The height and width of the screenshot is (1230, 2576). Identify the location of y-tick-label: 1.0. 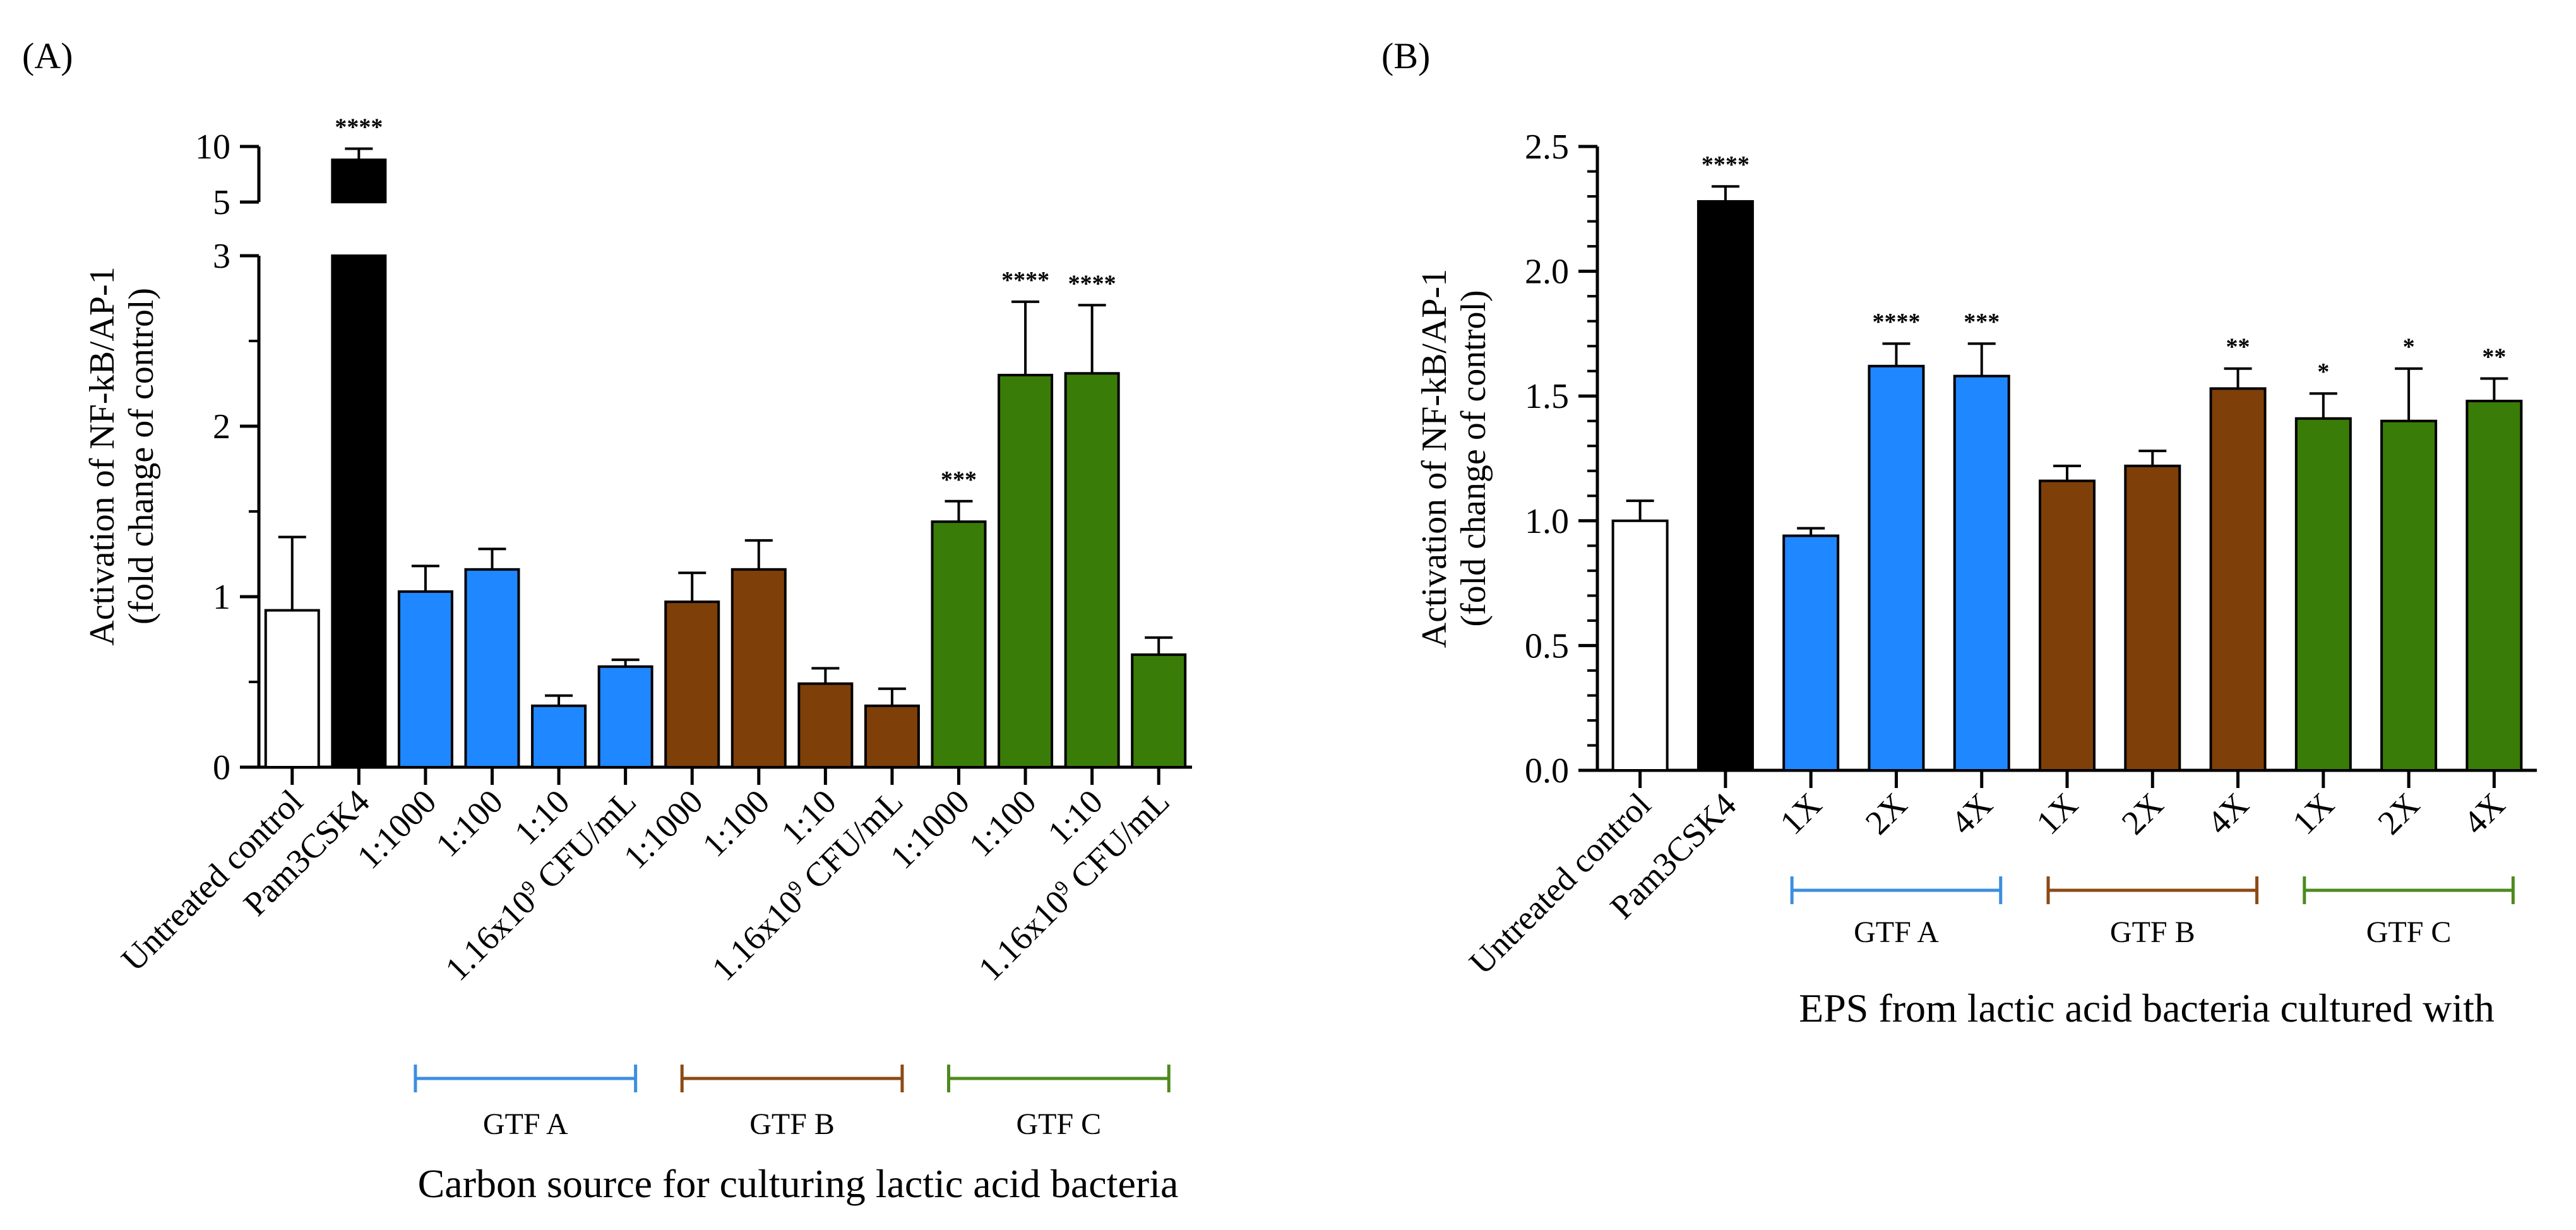
(1547, 521).